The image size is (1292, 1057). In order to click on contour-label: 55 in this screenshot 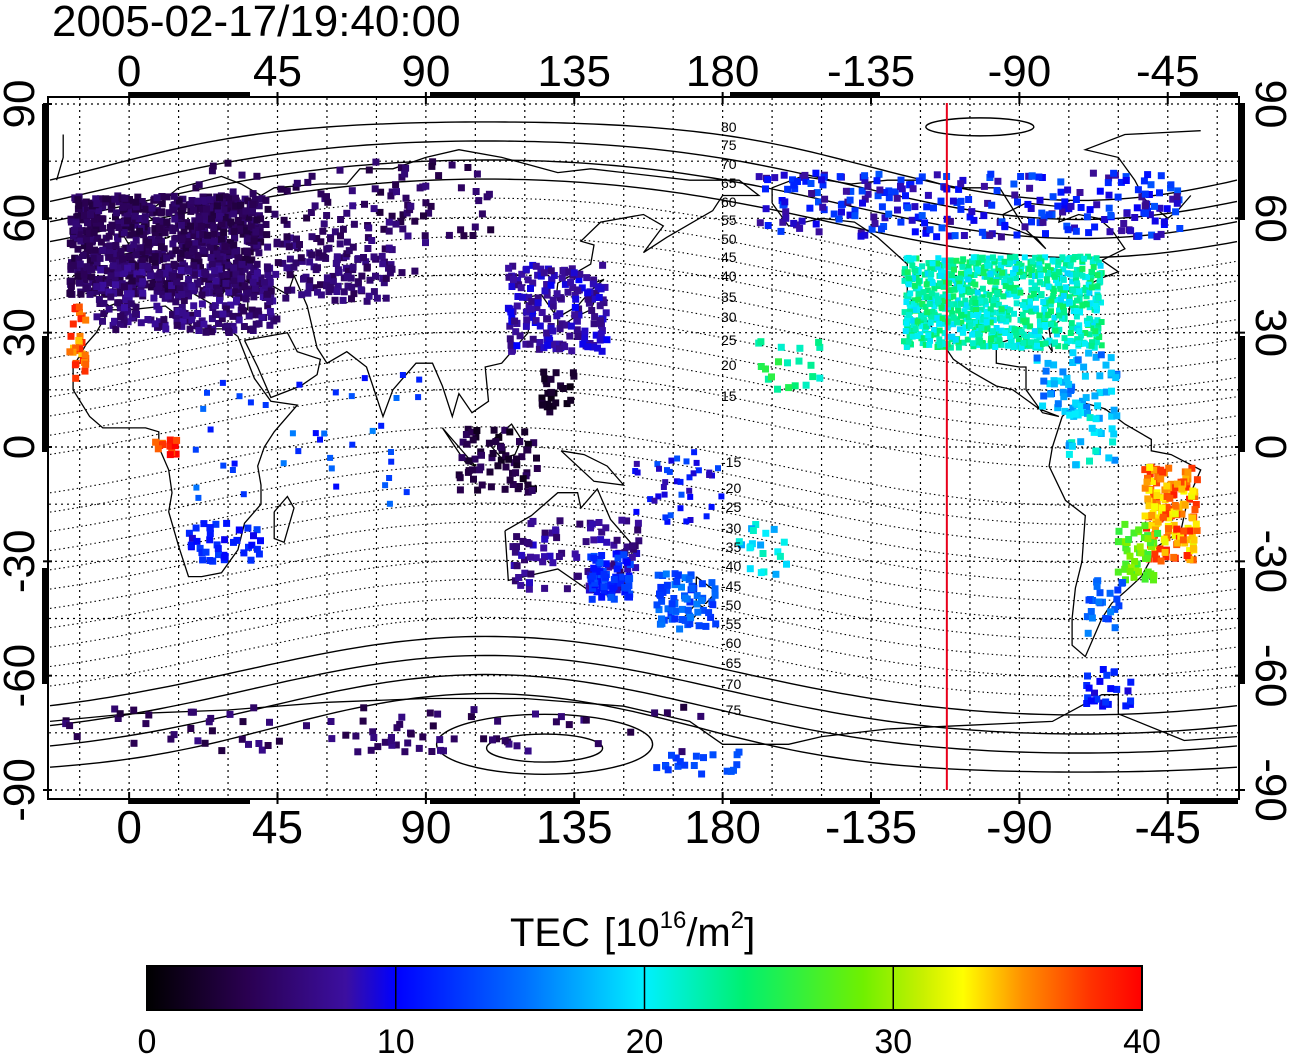, I will do `click(729, 220)`.